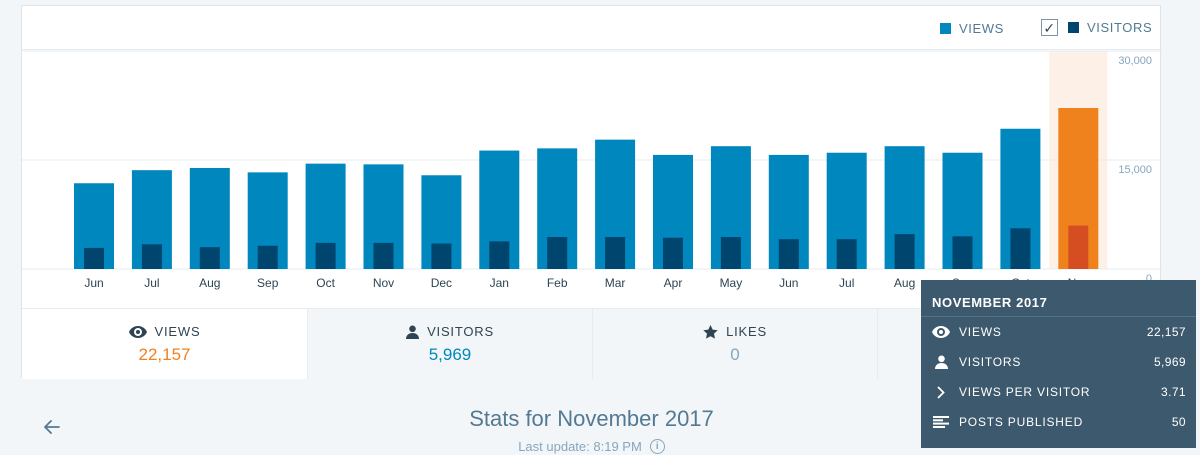 The width and height of the screenshot is (1200, 455). I want to click on tooltip-row-posts-published: POSTS PUBLISHED 50, so click(1058, 422).